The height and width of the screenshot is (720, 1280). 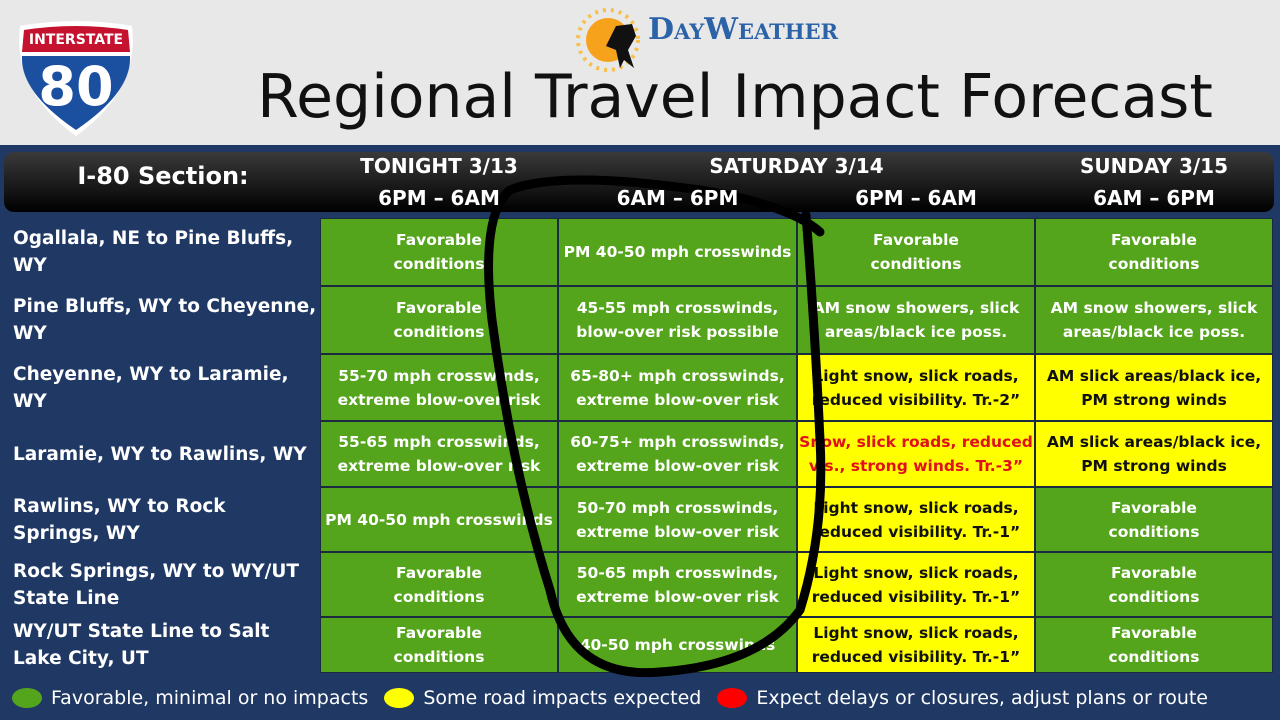 I want to click on cell-text: 40-50 mph crosswinds, so click(x=677, y=645).